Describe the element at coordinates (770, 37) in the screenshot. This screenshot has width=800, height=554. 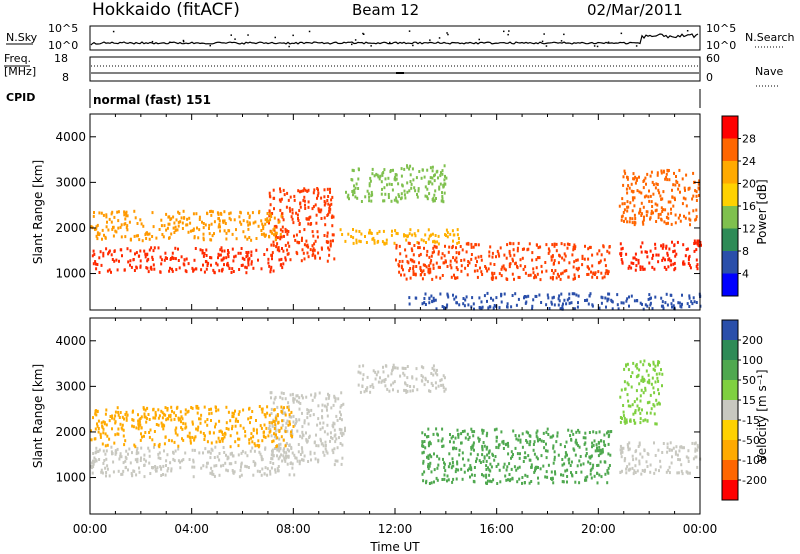
I see `noise-search-label: N.Search` at that location.